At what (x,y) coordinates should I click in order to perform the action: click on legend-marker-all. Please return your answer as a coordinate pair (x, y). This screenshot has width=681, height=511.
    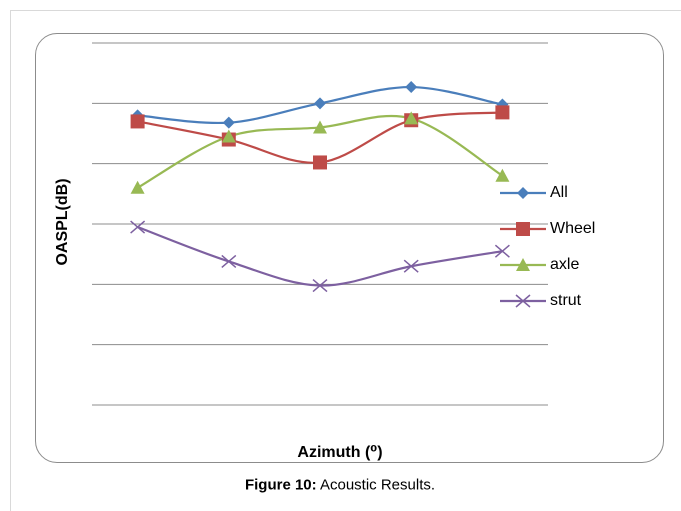
    Looking at the image, I should click on (523, 193).